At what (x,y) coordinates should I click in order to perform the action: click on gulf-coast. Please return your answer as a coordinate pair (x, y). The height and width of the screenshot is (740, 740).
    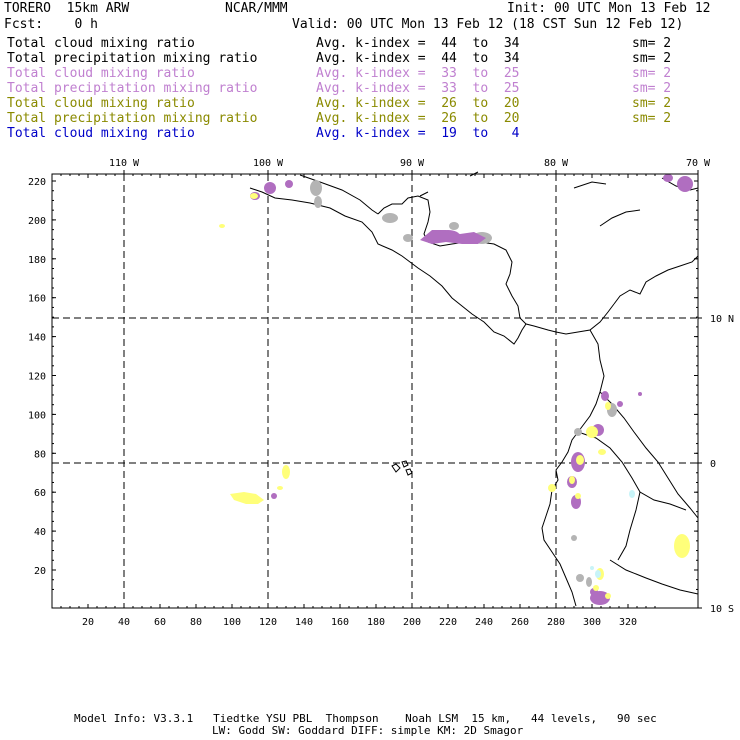
    Looking at the image, I should click on (339, 194).